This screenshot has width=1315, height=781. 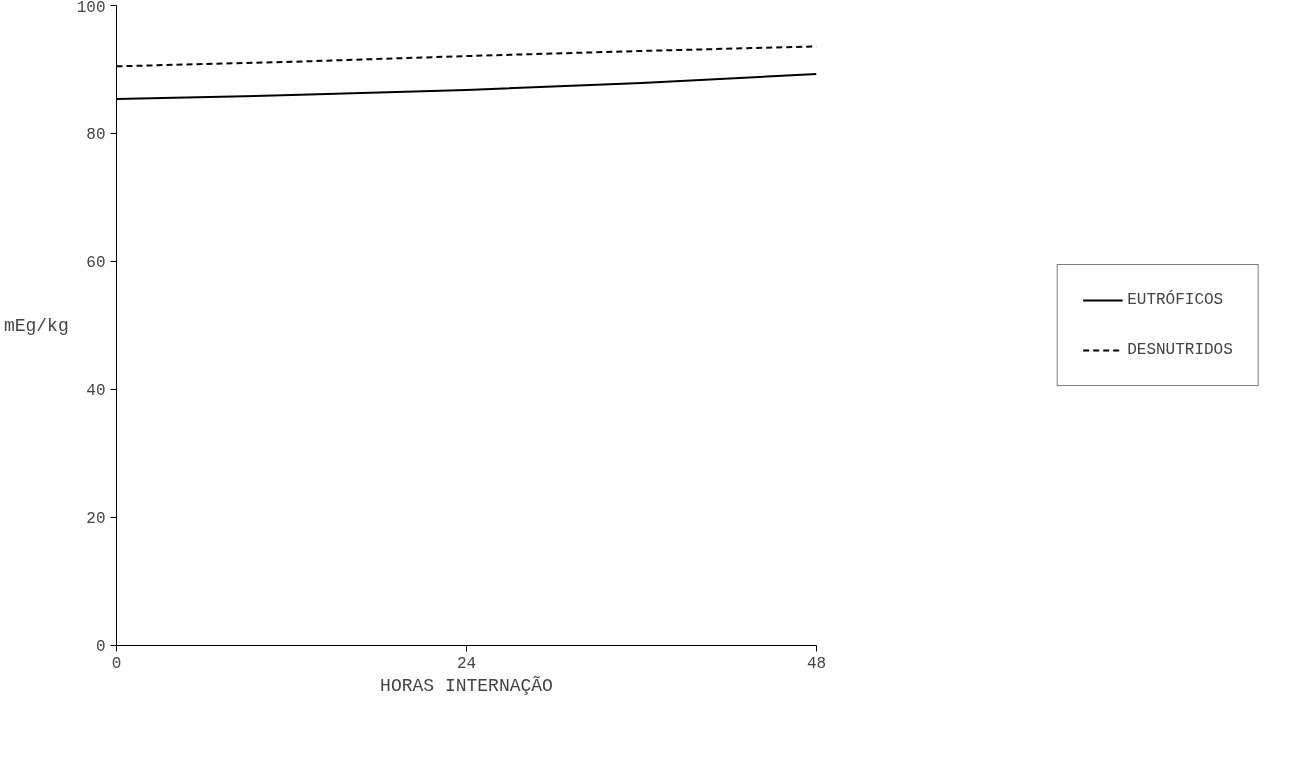 I want to click on y-tick-label: 60, so click(x=96, y=263).